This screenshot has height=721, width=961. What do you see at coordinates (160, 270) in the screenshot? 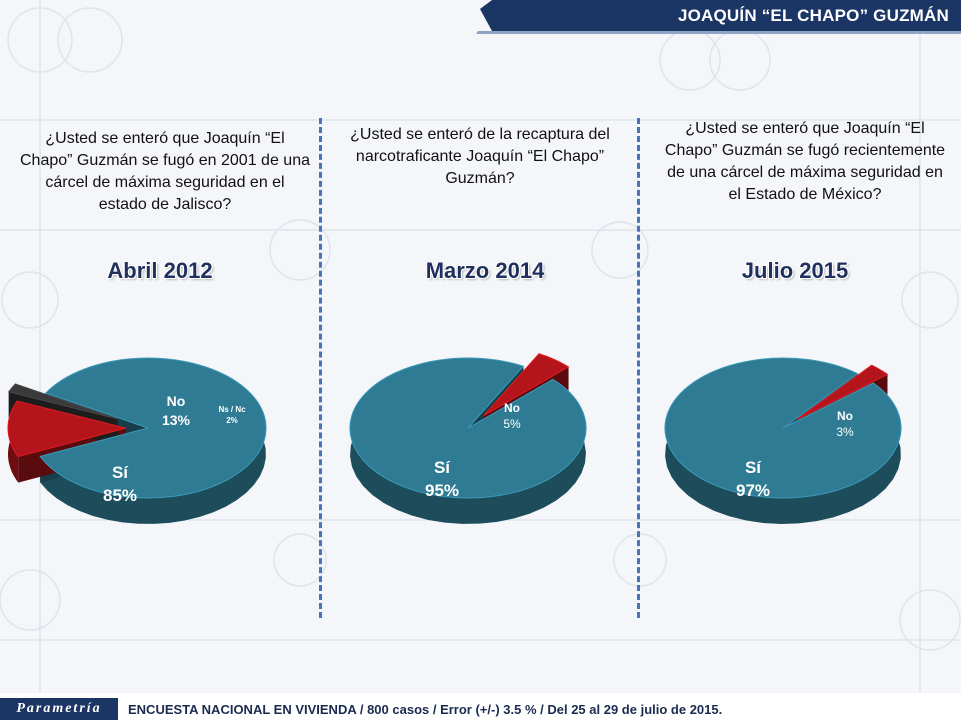
I see `period-label: Abril 2012` at bounding box center [160, 270].